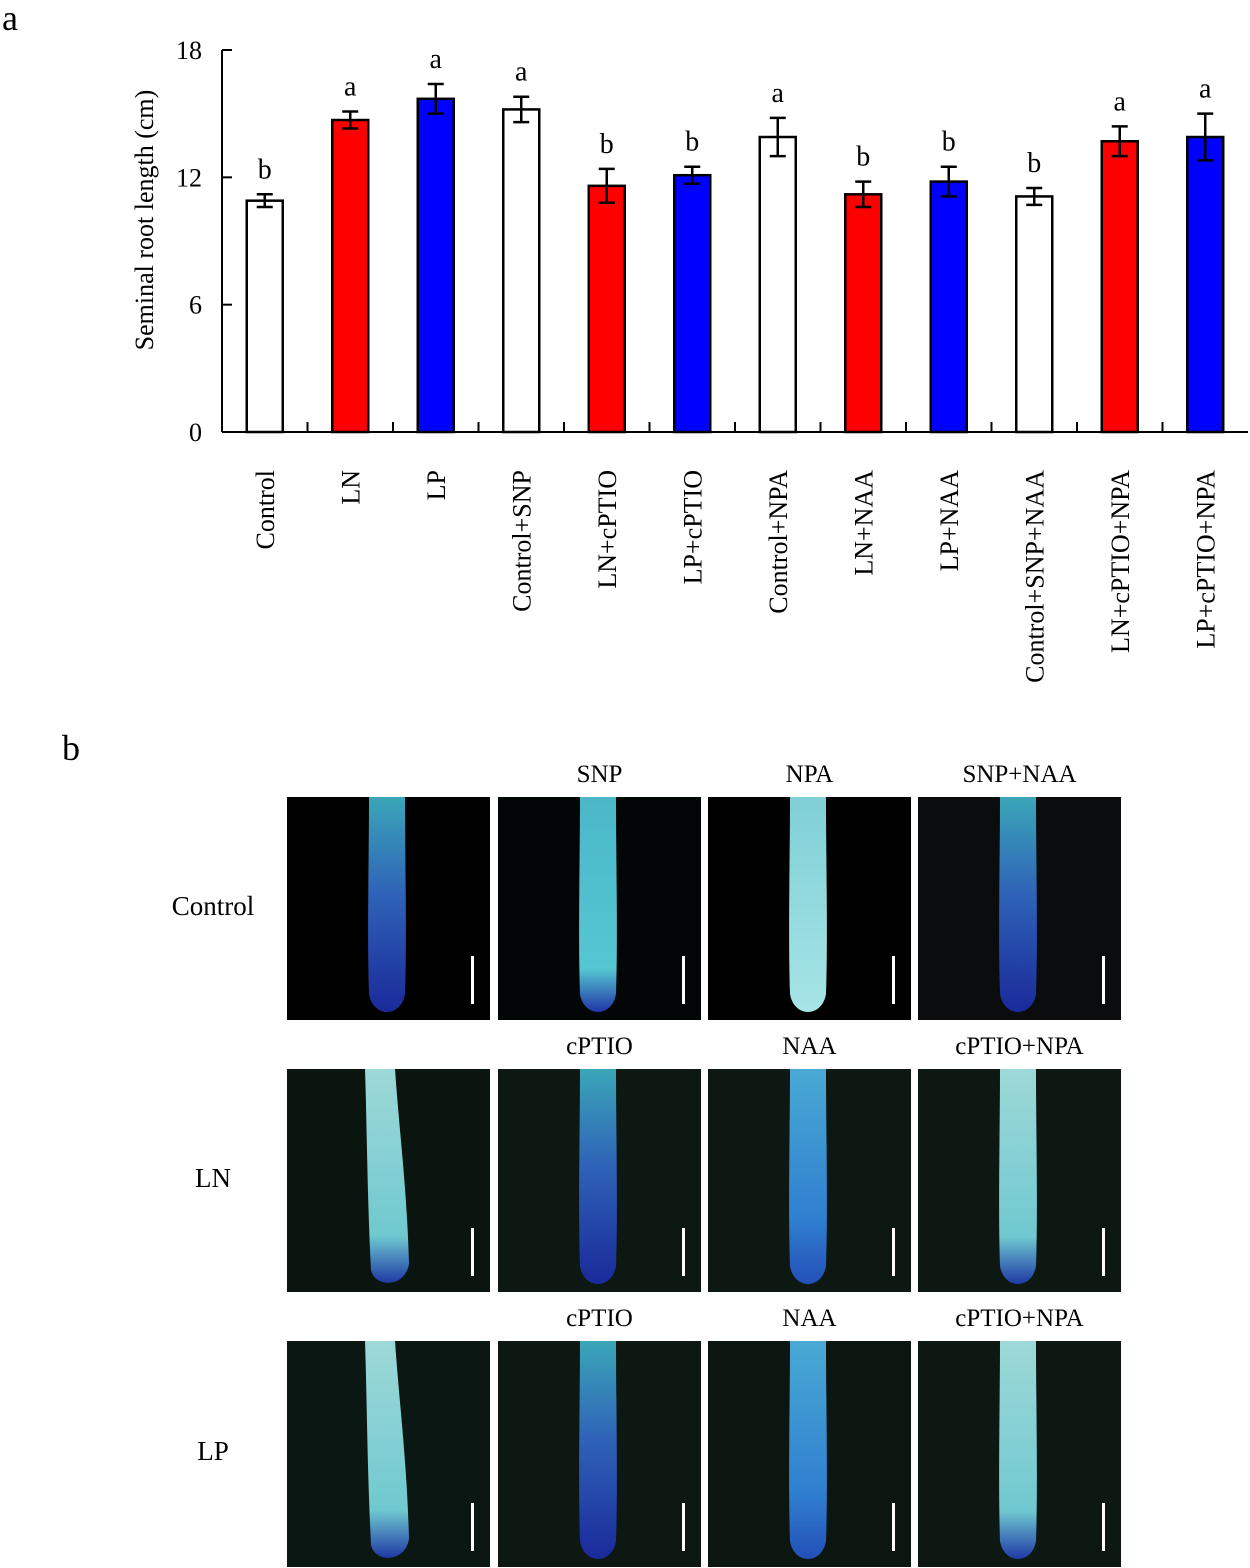  What do you see at coordinates (10, 19) in the screenshot?
I see `panel-a-label: a` at bounding box center [10, 19].